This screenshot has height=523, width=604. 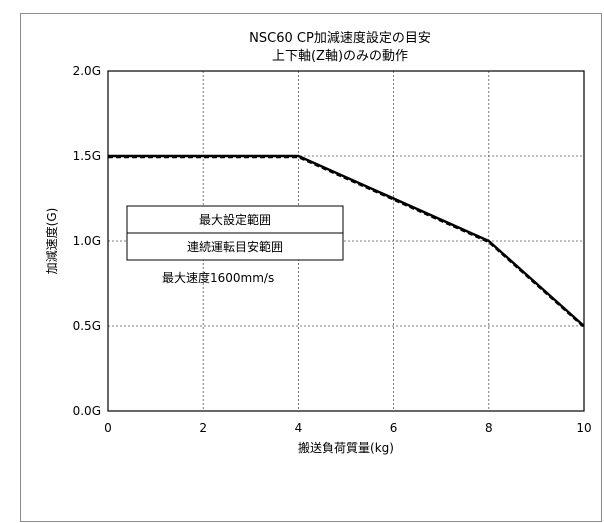 What do you see at coordinates (51, 241) in the screenshot?
I see `y-axis-label: 加減速度(G)` at bounding box center [51, 241].